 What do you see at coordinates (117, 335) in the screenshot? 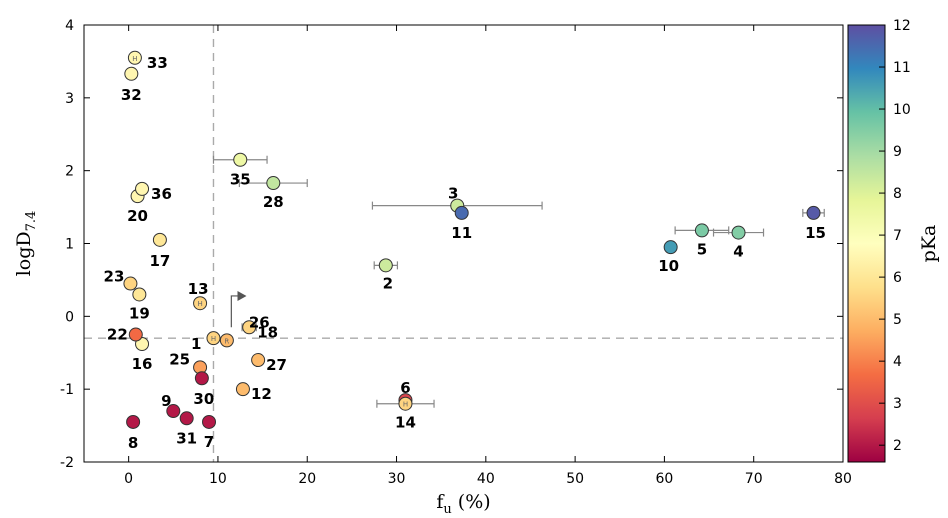
I see `point-label-22: 22` at bounding box center [117, 335].